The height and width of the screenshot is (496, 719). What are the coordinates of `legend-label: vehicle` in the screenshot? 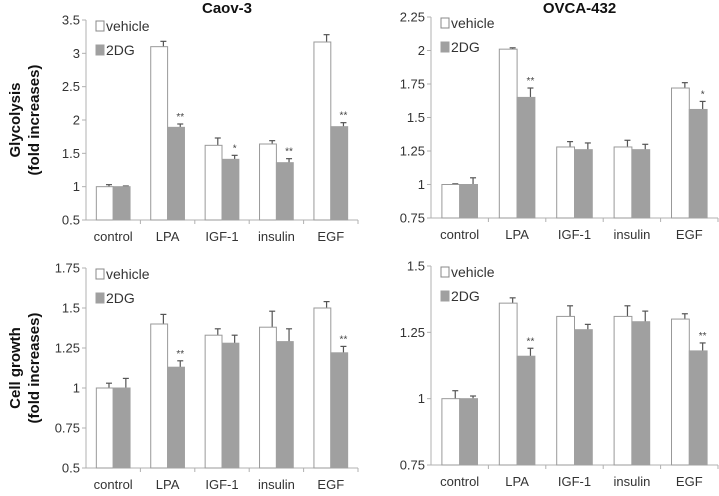 It's located at (473, 23).